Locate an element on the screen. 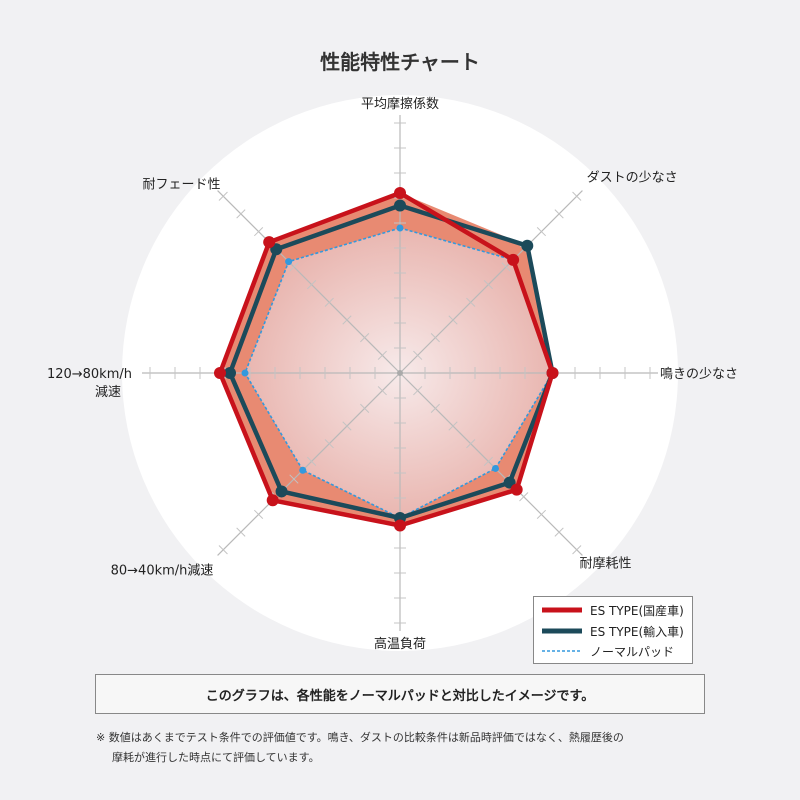 The height and width of the screenshot is (800, 800). radar-center is located at coordinates (400, 373).